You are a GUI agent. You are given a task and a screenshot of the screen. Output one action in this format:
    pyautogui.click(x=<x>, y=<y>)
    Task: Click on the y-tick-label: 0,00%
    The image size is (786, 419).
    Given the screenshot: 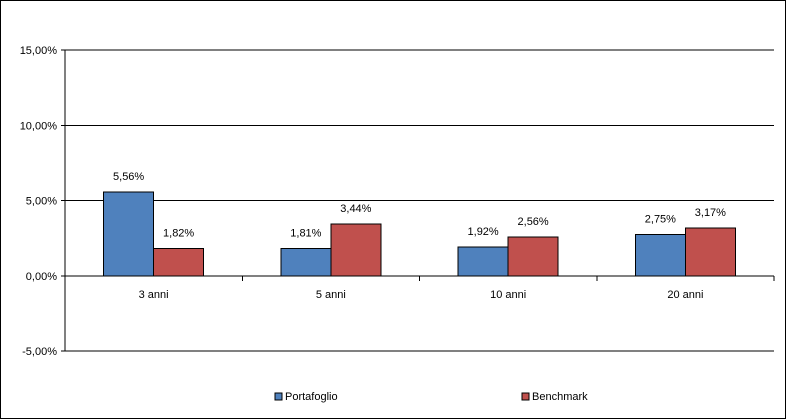 What is the action you would take?
    pyautogui.click(x=41, y=277)
    